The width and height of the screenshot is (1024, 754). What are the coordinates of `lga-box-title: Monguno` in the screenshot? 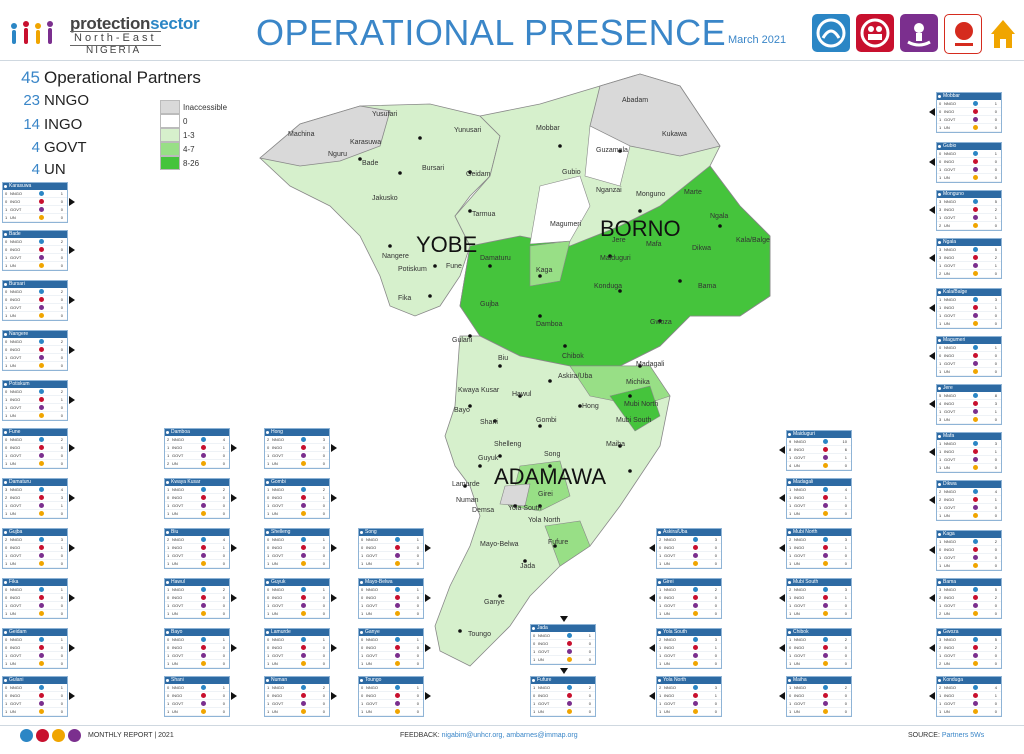 It's located at (969, 194).